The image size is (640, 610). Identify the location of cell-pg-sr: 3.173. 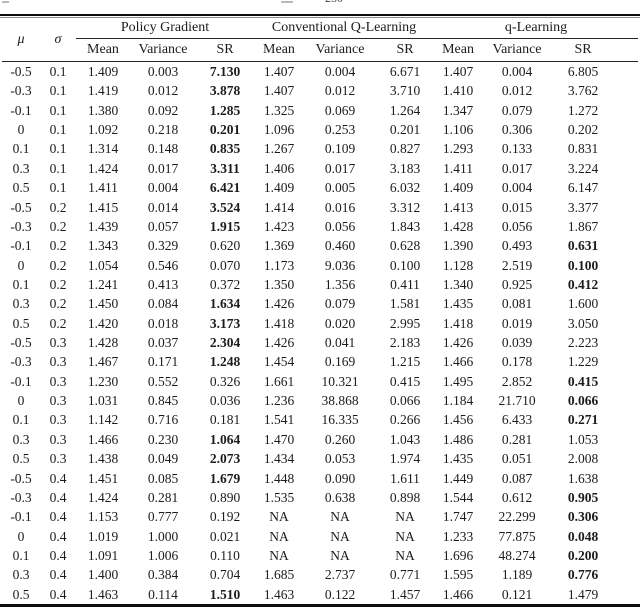
(225, 323).